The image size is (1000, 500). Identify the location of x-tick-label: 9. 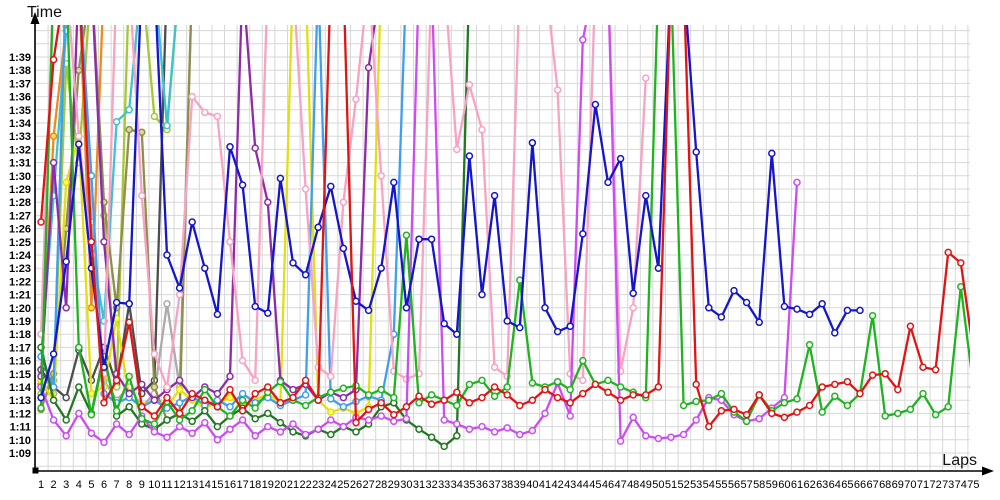
(142, 485).